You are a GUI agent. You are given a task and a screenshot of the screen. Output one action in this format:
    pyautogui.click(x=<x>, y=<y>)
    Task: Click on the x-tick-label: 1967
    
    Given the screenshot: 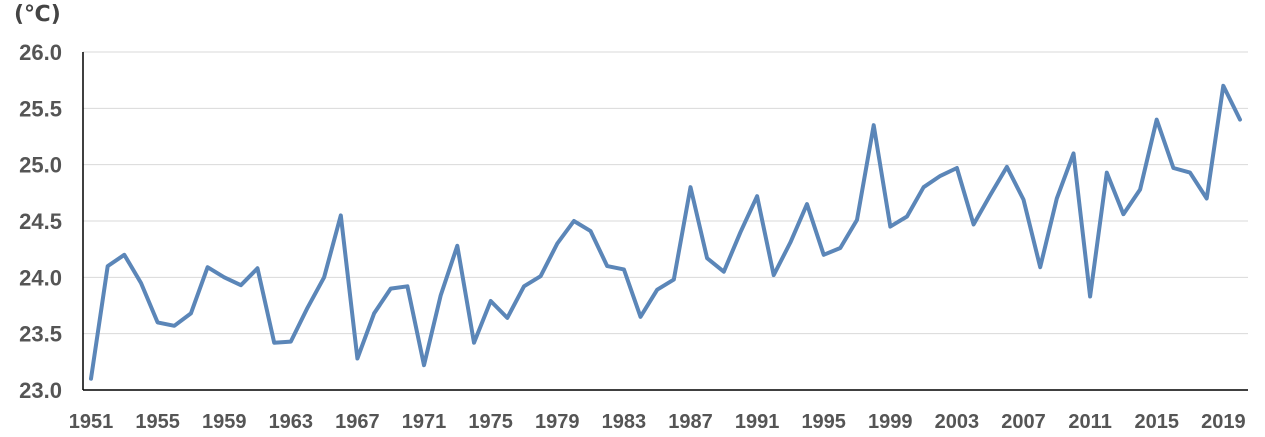 What is the action you would take?
    pyautogui.click(x=357, y=422)
    